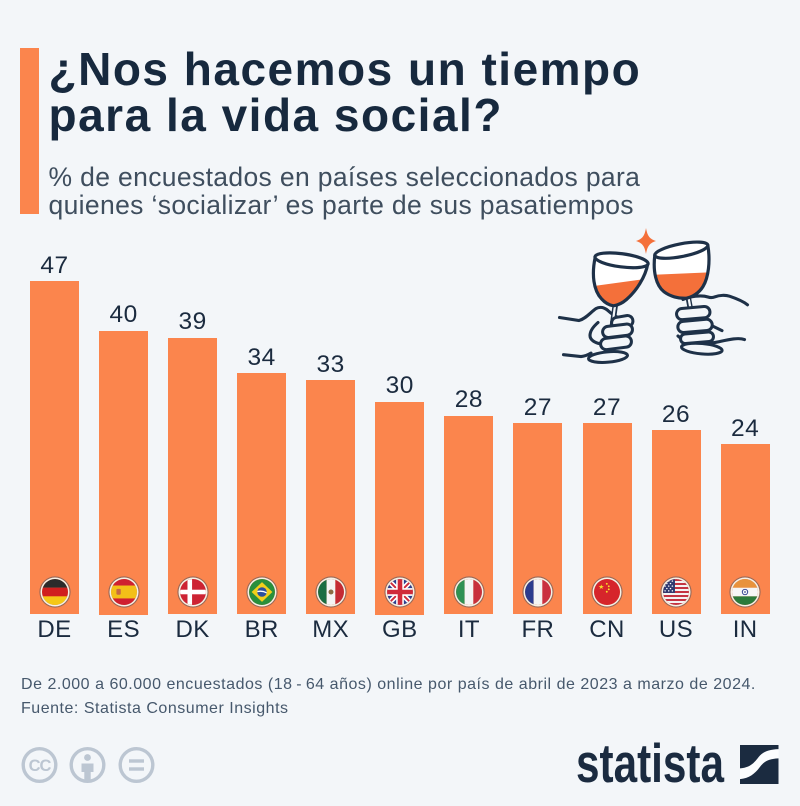  What do you see at coordinates (650, 764) in the screenshot?
I see `svg-text: statista` at bounding box center [650, 764].